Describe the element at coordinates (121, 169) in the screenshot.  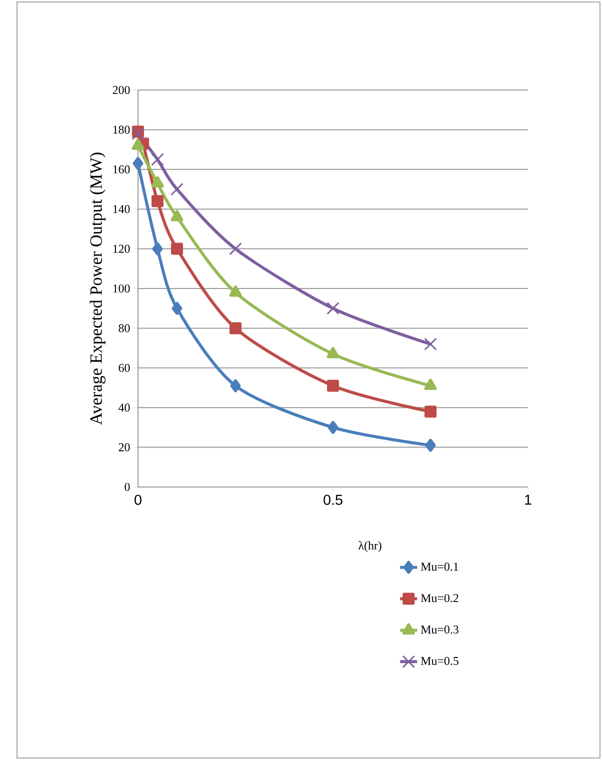
I see `y-tick-label: 160` at that location.